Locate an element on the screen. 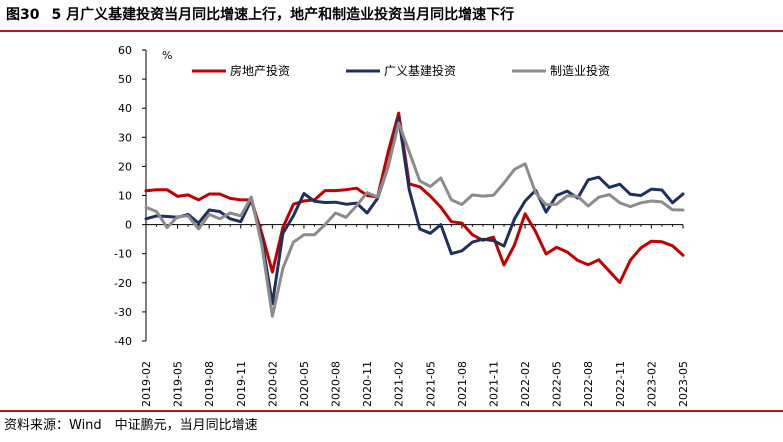  x-tick-label: 2019-02 is located at coordinates (146, 384).